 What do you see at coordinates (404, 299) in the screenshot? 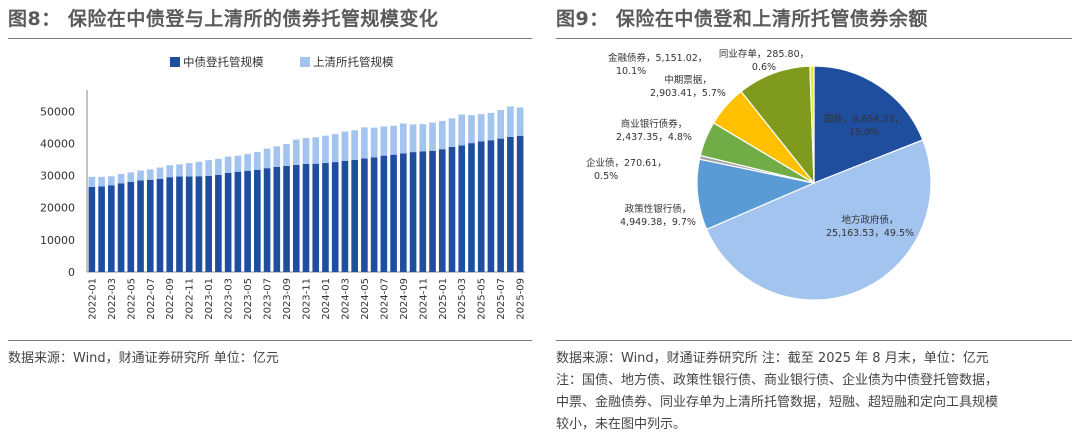
I see `x-tick-label: 2024-09` at bounding box center [404, 299].